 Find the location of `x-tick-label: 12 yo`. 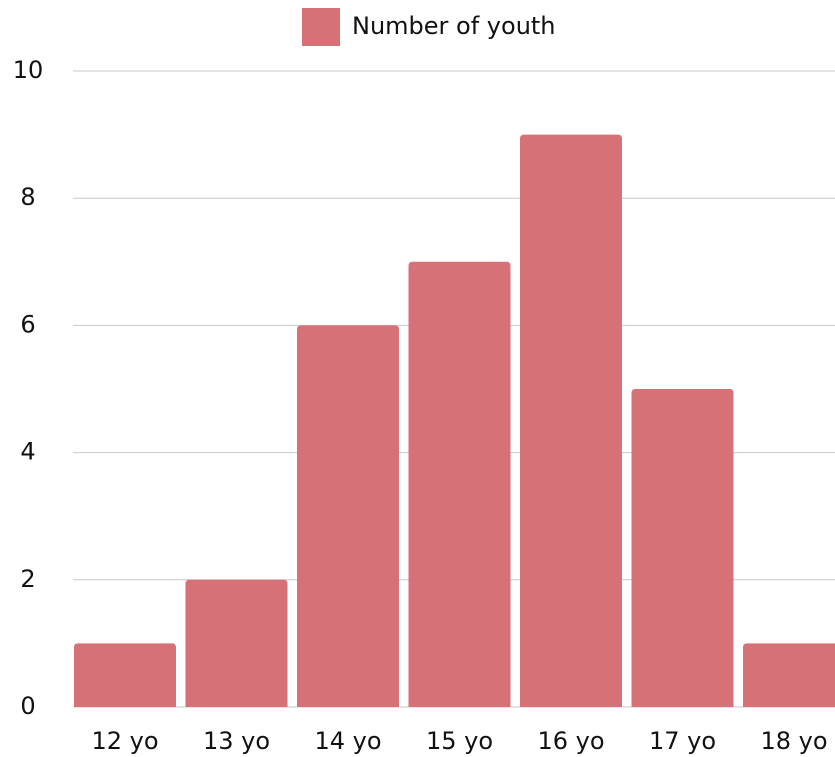

x-tick-label: 12 yo is located at coordinates (124, 741).